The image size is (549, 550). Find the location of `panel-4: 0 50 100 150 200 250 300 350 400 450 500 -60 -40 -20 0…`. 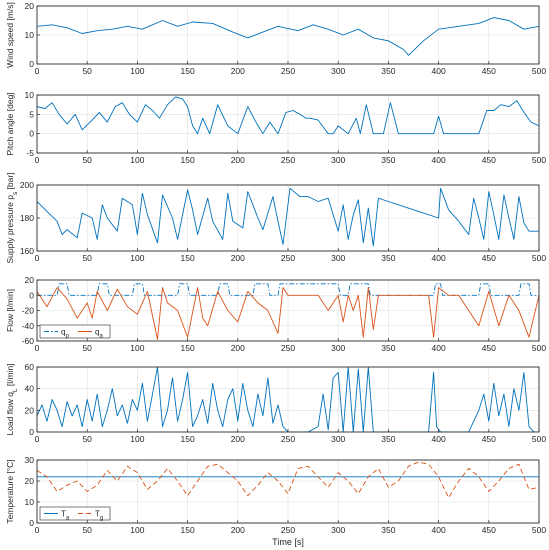

panel-4: 0 50 100 150 200 250 300 350 400 450 500 -60 -40 -20 0… is located at coordinates (275, 314).